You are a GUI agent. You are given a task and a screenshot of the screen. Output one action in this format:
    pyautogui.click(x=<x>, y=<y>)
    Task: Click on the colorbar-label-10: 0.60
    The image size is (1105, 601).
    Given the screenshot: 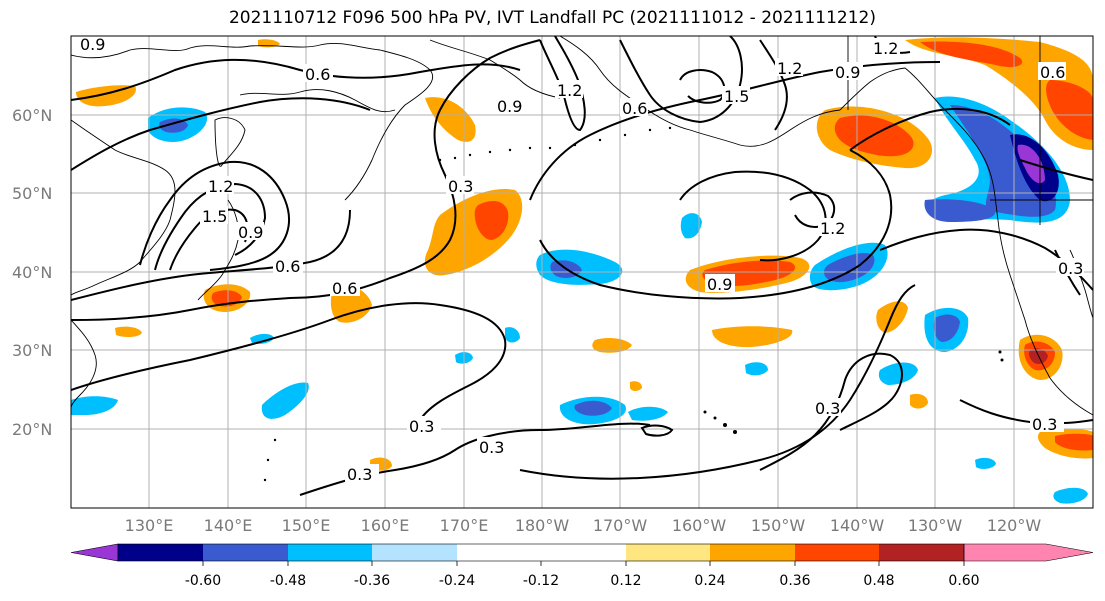 What is the action you would take?
    pyautogui.click(x=963, y=581)
    